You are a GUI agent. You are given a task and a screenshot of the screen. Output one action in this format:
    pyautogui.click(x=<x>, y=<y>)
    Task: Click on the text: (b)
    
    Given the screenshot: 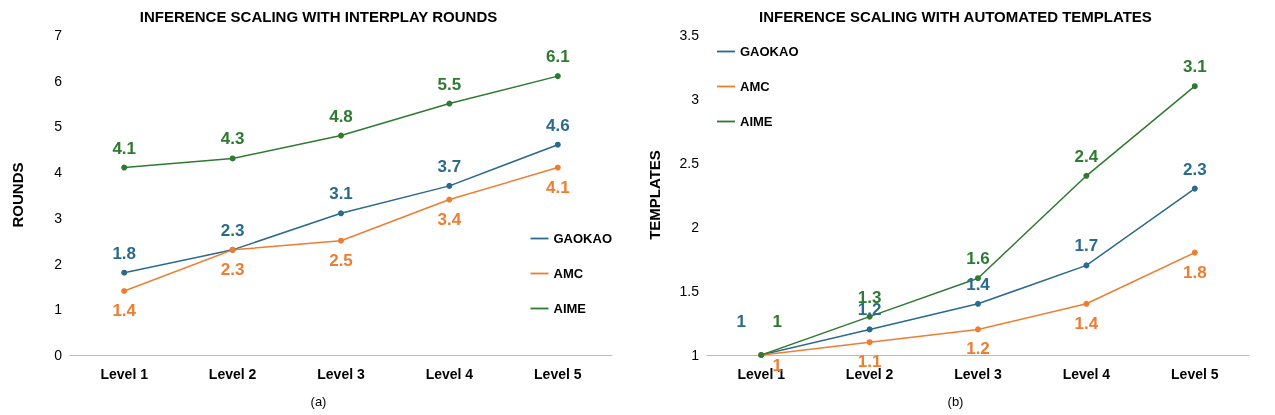 What is the action you would take?
    pyautogui.click(x=955, y=401)
    